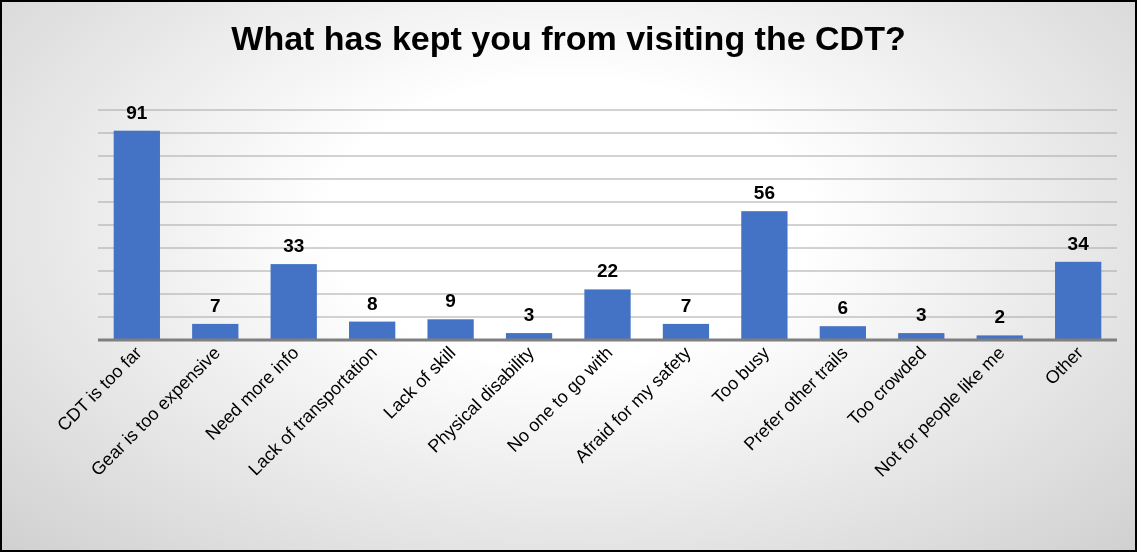 This screenshot has width=1137, height=552. What do you see at coordinates (607, 271) in the screenshot?
I see `data-label: 22` at bounding box center [607, 271].